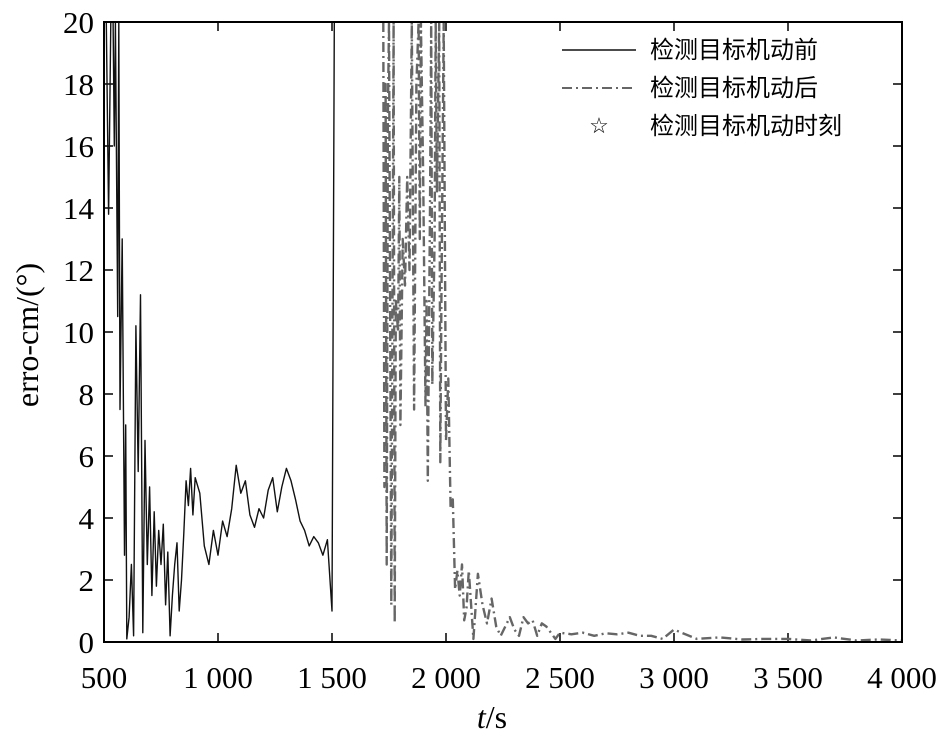  What do you see at coordinates (788, 677) in the screenshot?
I see `x-tick-label: 3 500` at bounding box center [788, 677].